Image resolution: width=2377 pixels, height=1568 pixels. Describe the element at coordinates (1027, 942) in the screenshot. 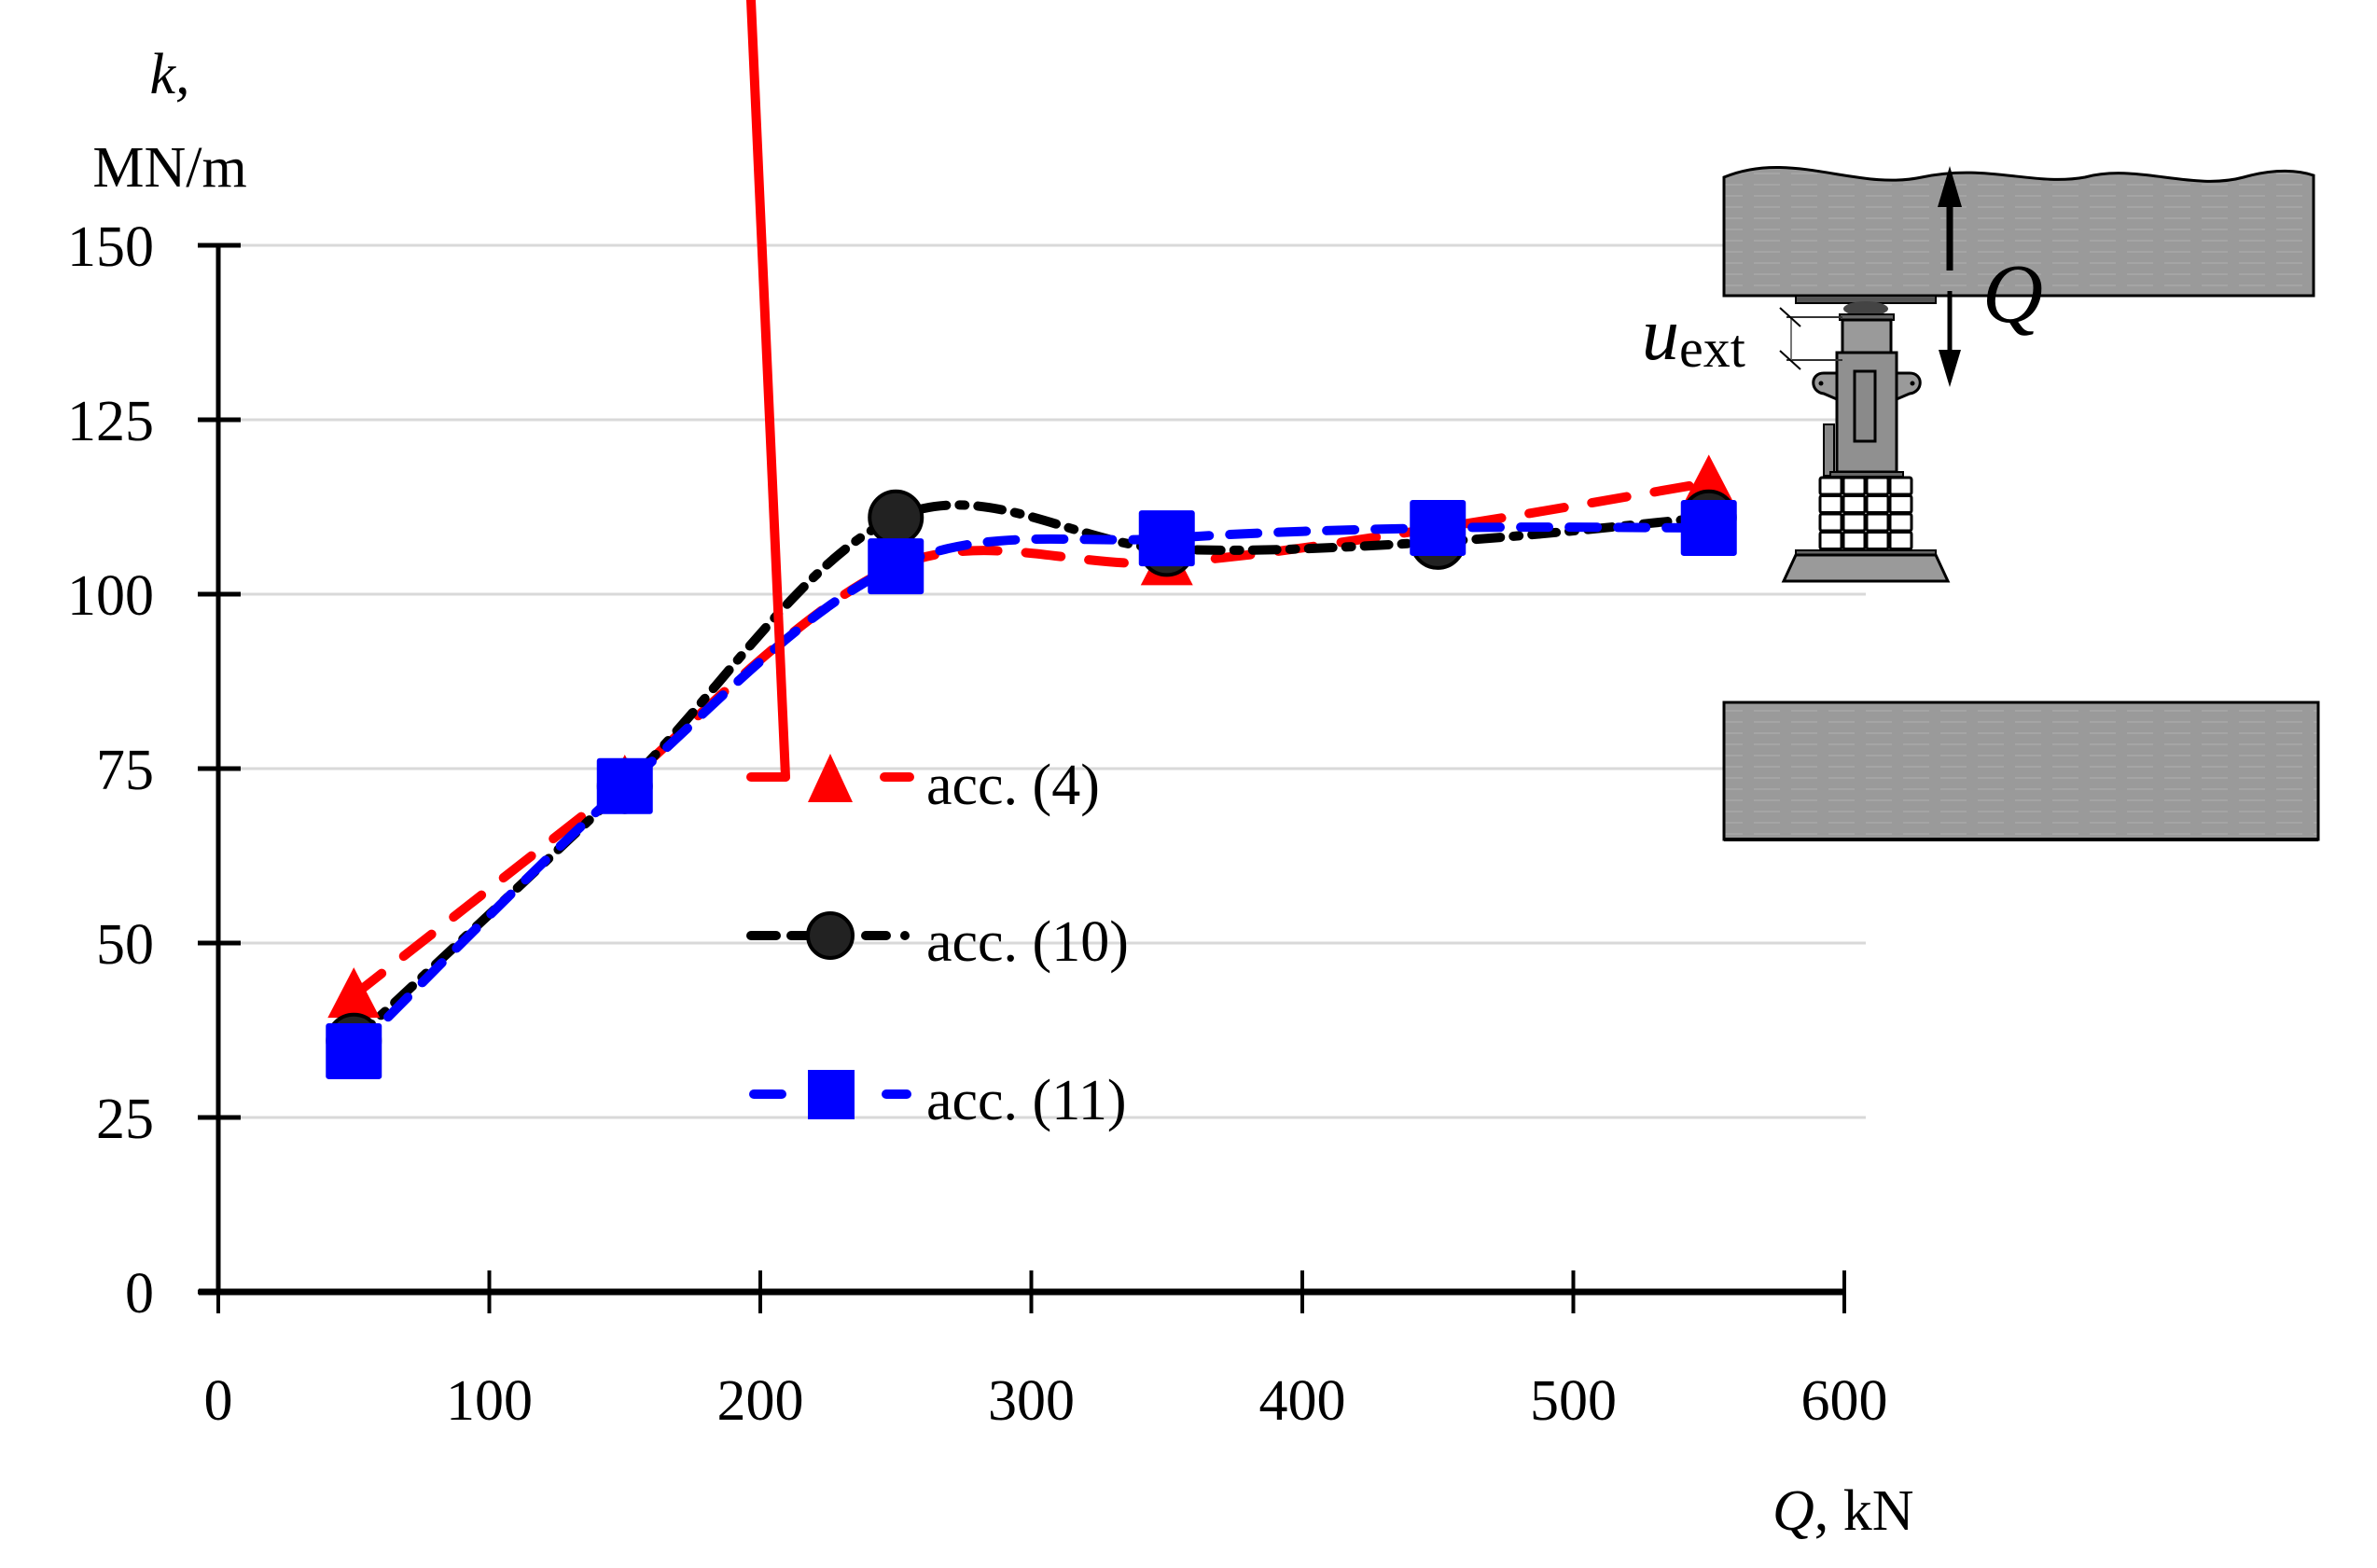

I see `legend-label: acc. (10)` at that location.